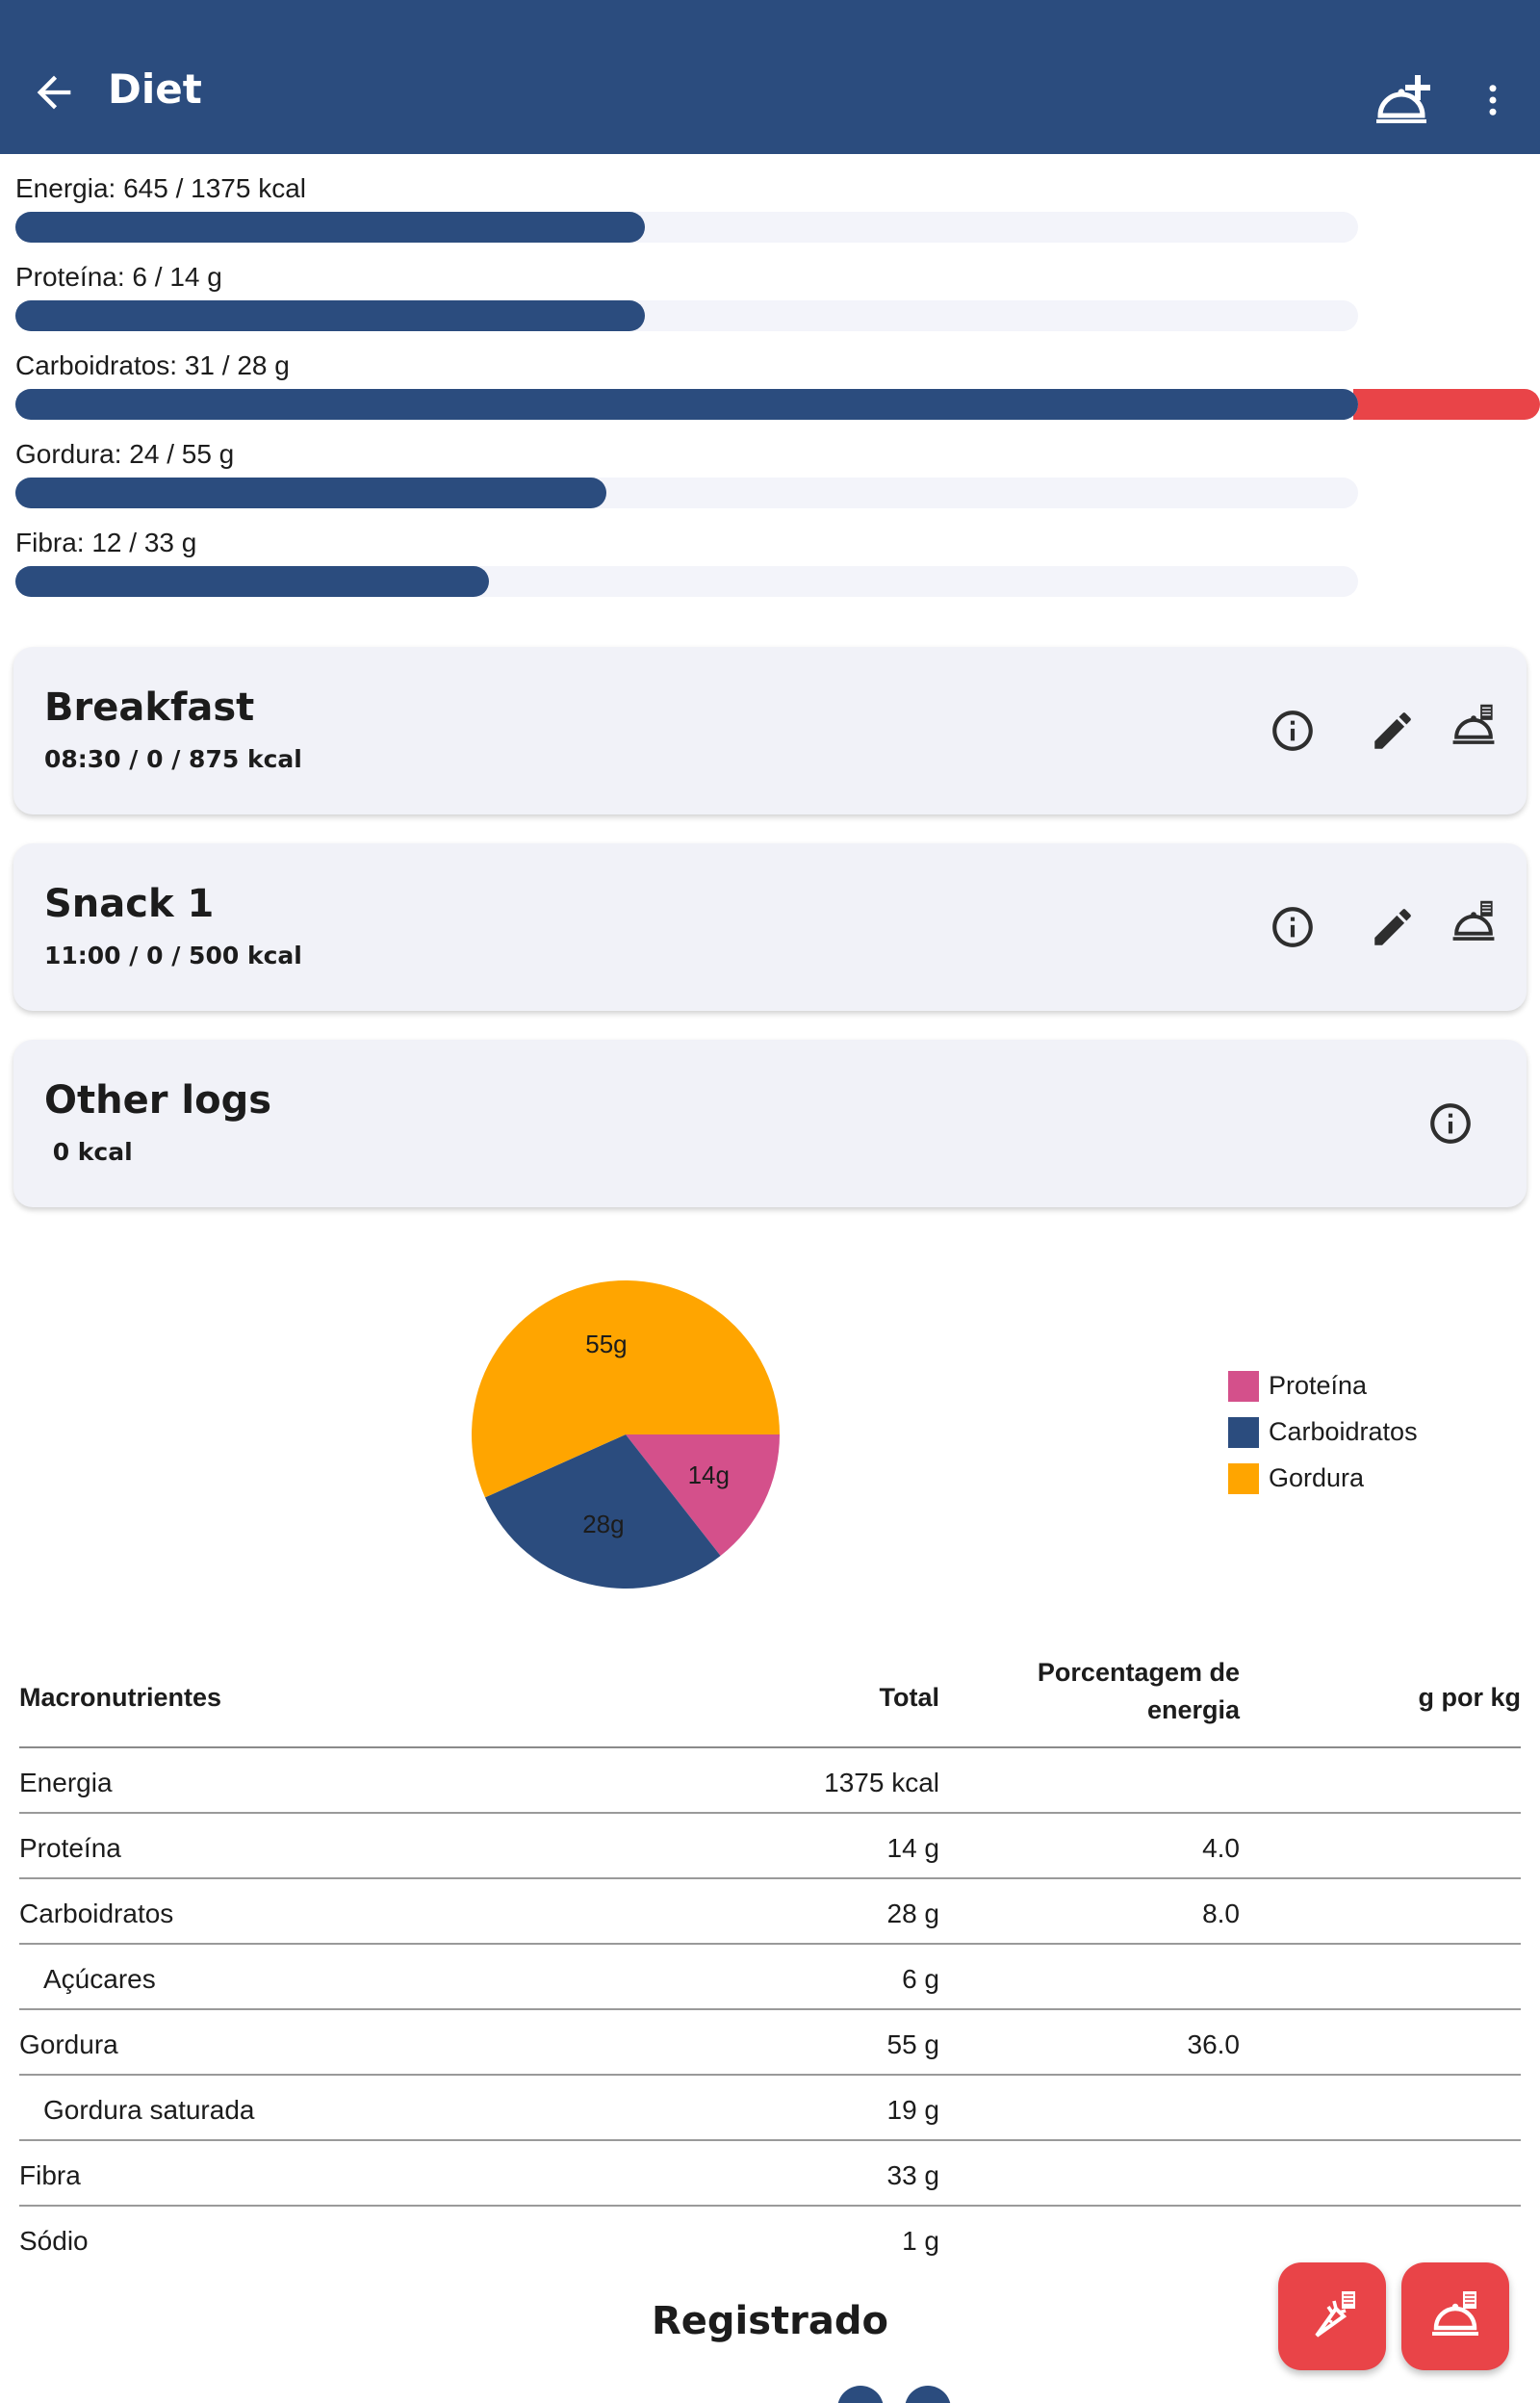 This screenshot has height=2403, width=1540. What do you see at coordinates (770, 927) in the screenshot?
I see `meal-card-snack-1: Snack 1 11:00 / 0 / 500 kcal` at bounding box center [770, 927].